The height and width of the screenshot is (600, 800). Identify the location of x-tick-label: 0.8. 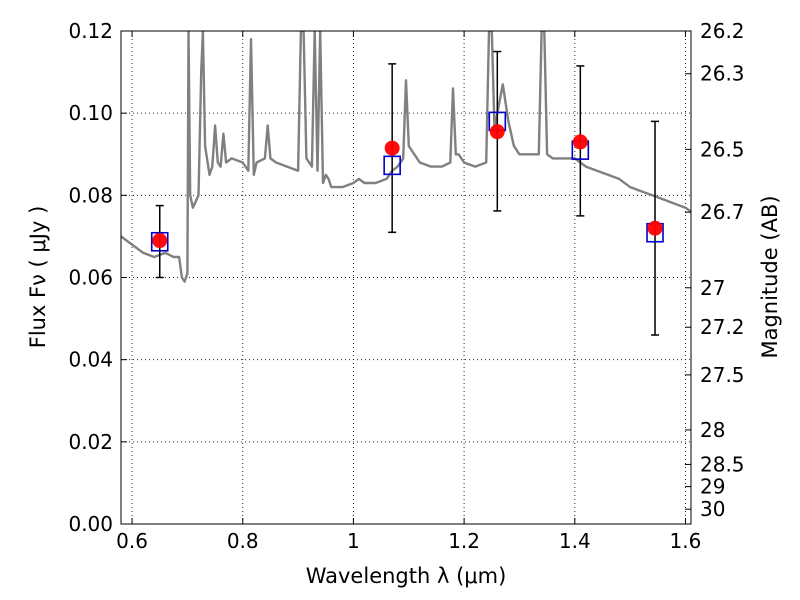
(243, 541).